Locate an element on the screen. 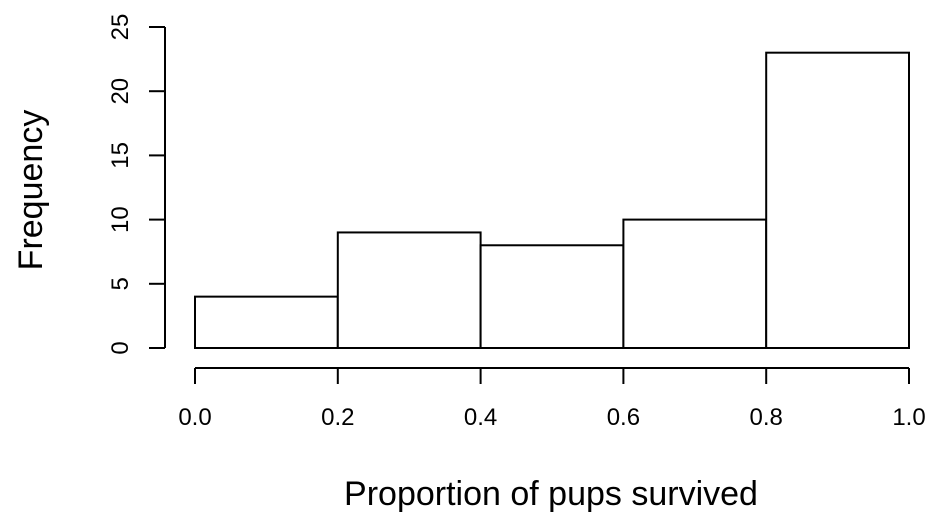 Image resolution: width=936 pixels, height=519 pixels. y-tick-label: 25 is located at coordinates (120, 27).